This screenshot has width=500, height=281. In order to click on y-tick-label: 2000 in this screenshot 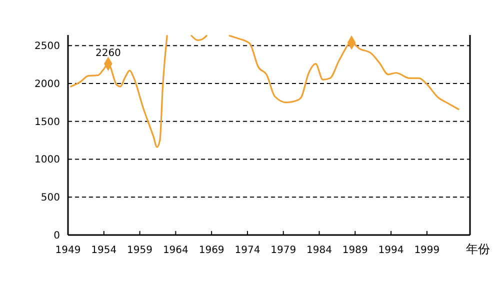, I will do `click(47, 84)`.